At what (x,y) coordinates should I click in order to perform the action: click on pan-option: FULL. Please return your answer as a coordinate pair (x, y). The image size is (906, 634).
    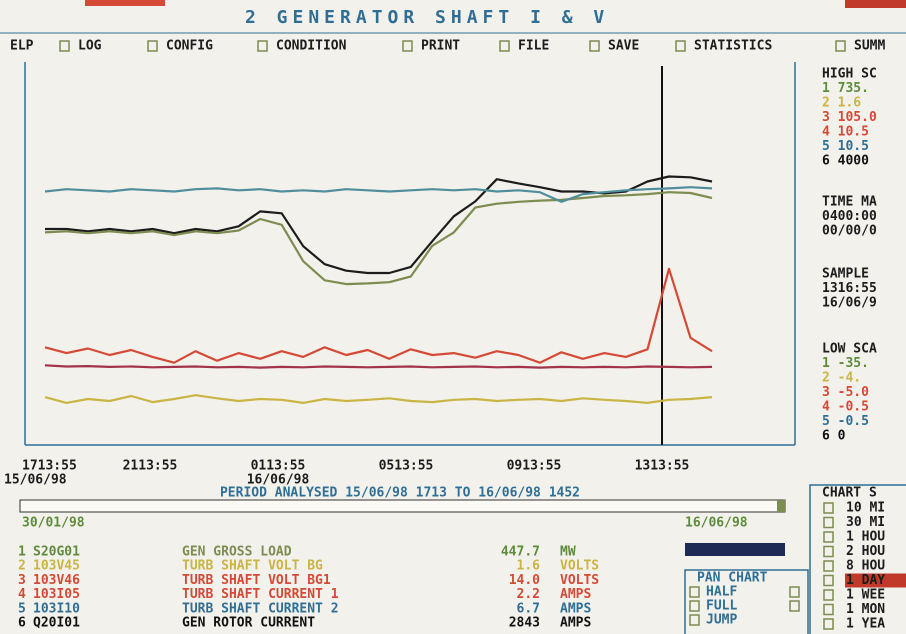
    Looking at the image, I should click on (721, 606).